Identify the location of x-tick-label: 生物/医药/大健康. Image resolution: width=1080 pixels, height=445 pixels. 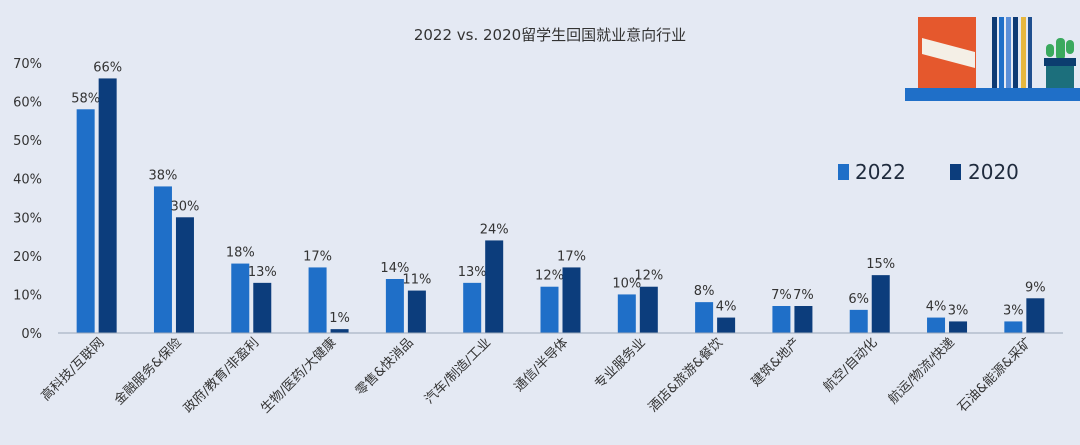
(299, 376).